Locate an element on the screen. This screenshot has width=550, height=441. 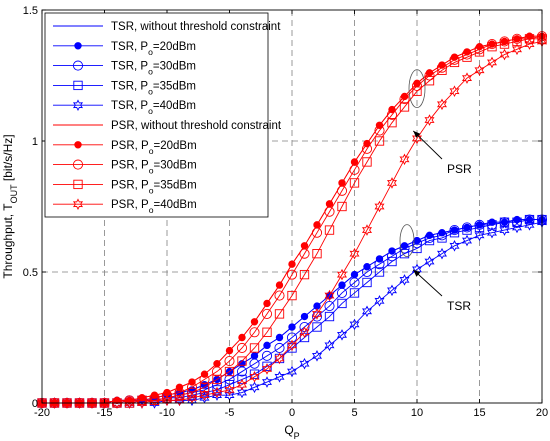
legend-item-7: PSR, Po=30dBm is located at coordinates (125, 167).